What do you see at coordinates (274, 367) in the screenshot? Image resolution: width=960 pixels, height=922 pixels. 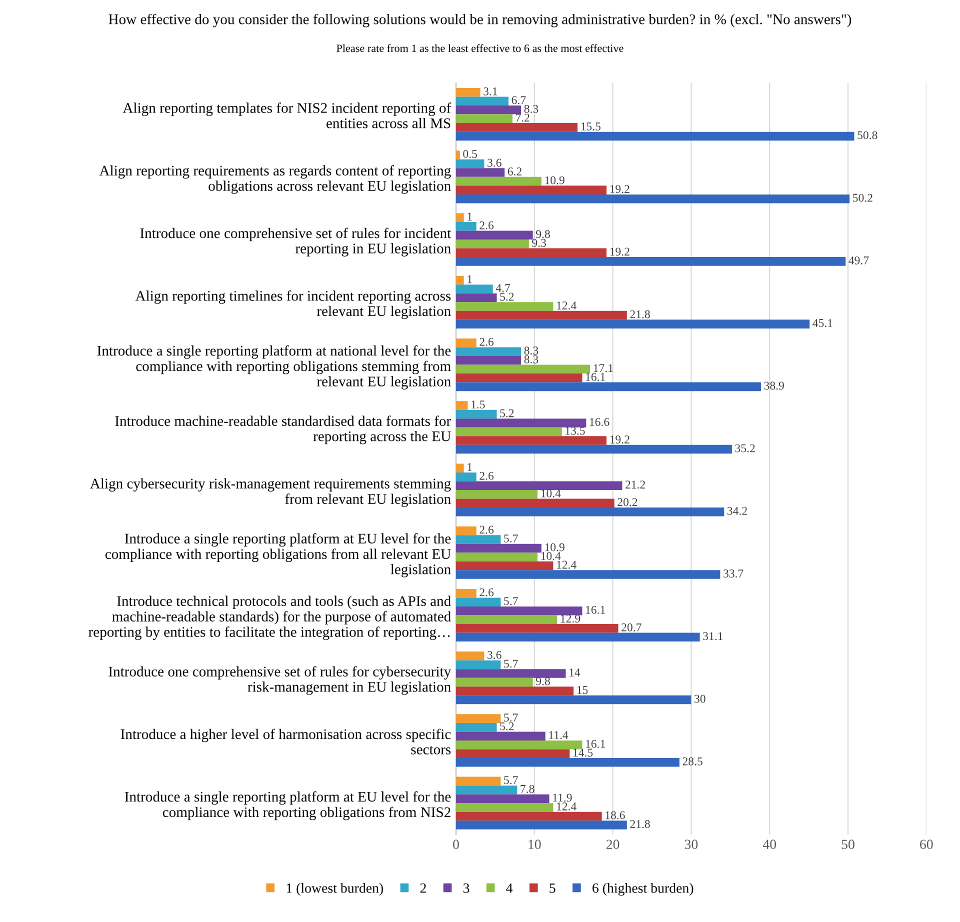 I see `y-tick-label: Introduce a single reporting platform at national level for the compliance with reporting obligations stemming from relevant EU legislation` at bounding box center [274, 367].